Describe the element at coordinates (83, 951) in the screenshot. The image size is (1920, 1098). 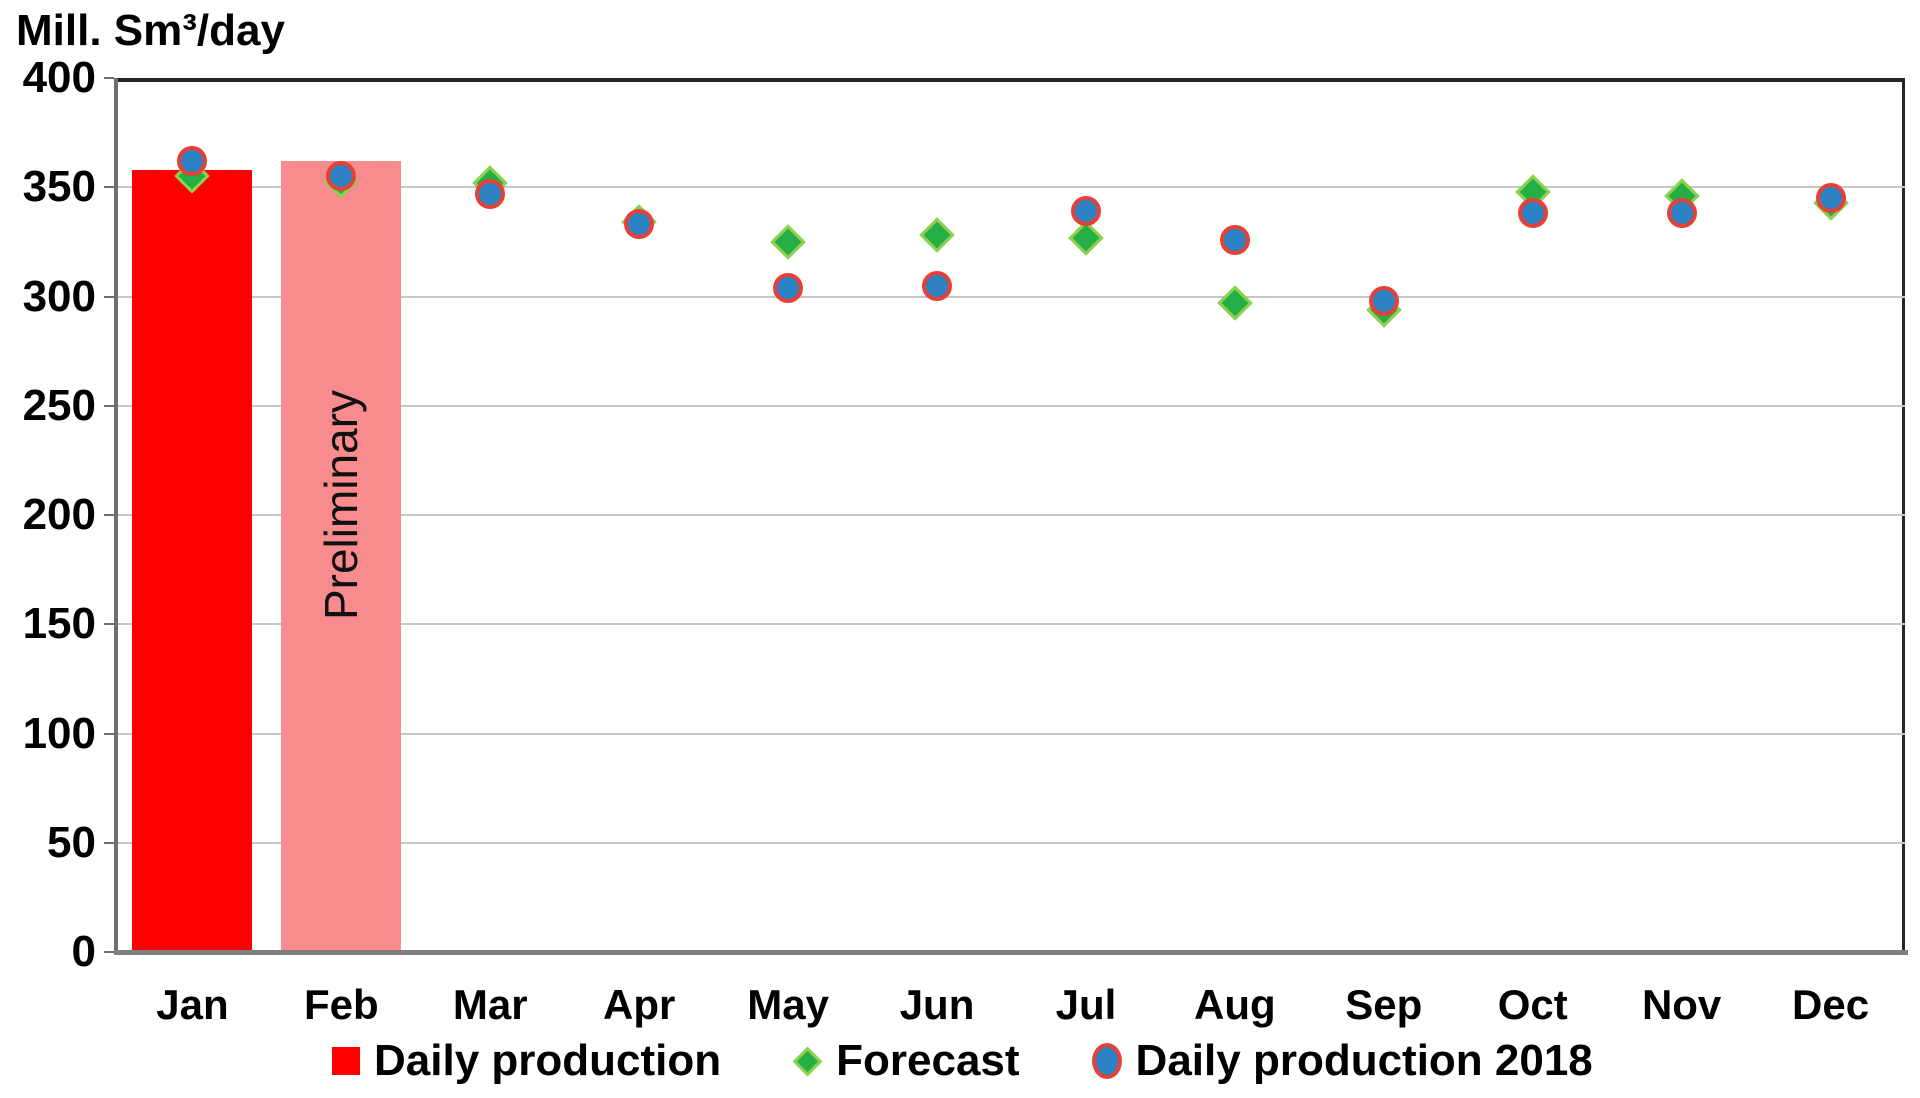
I see `y-tick-label-0: 0` at that location.